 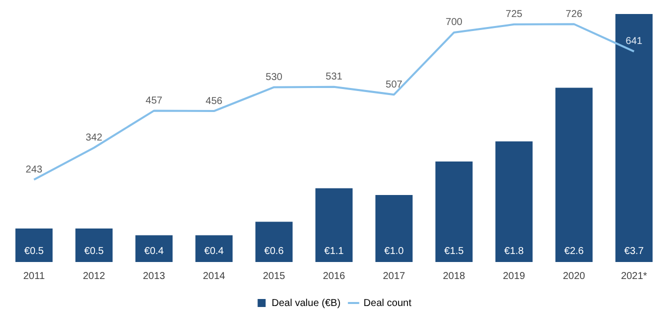 I want to click on x-tick-label: 2011, so click(x=34, y=276).